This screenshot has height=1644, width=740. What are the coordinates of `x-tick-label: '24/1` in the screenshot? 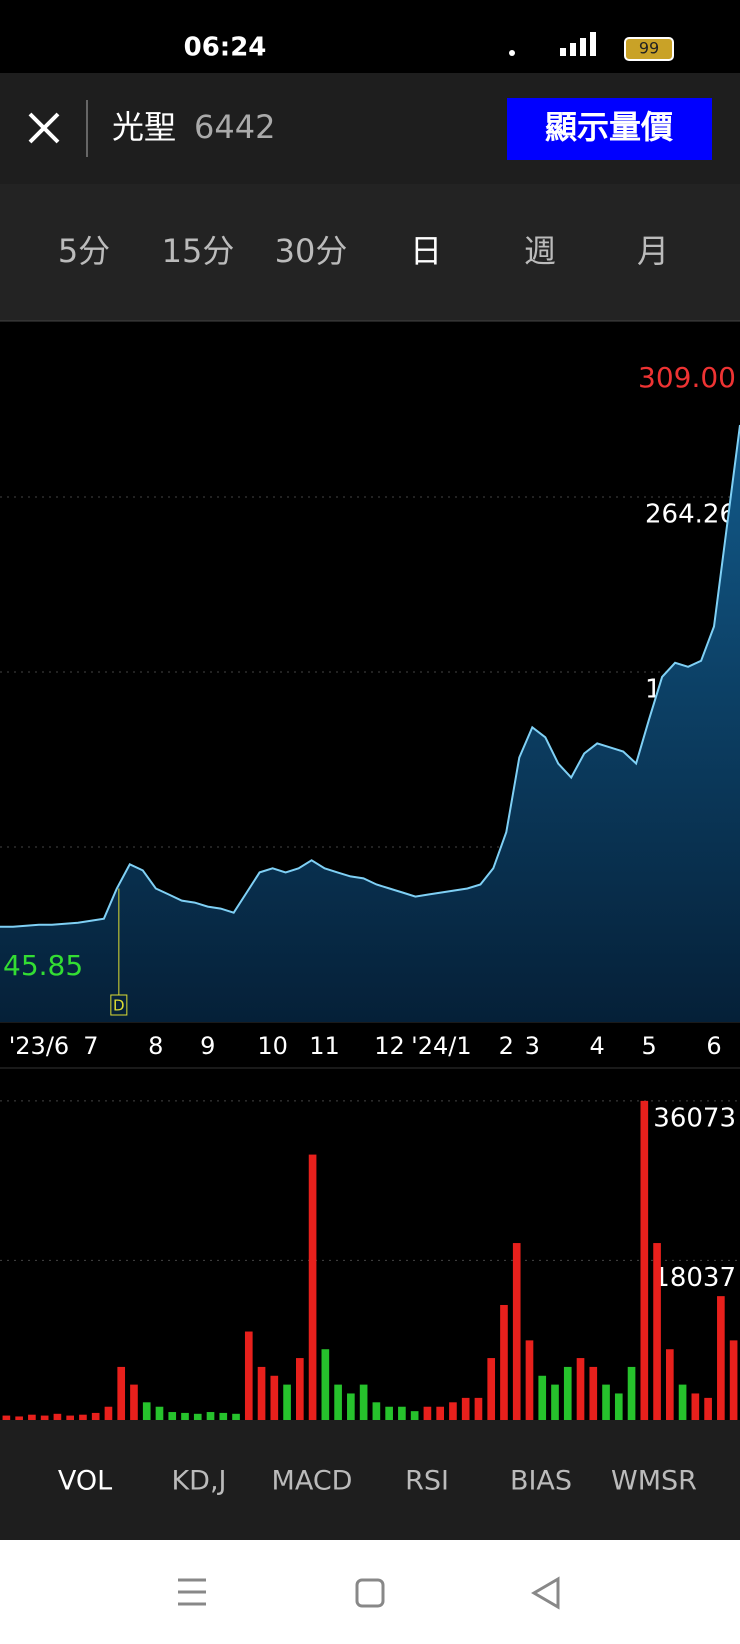 It's located at (441, 1046).